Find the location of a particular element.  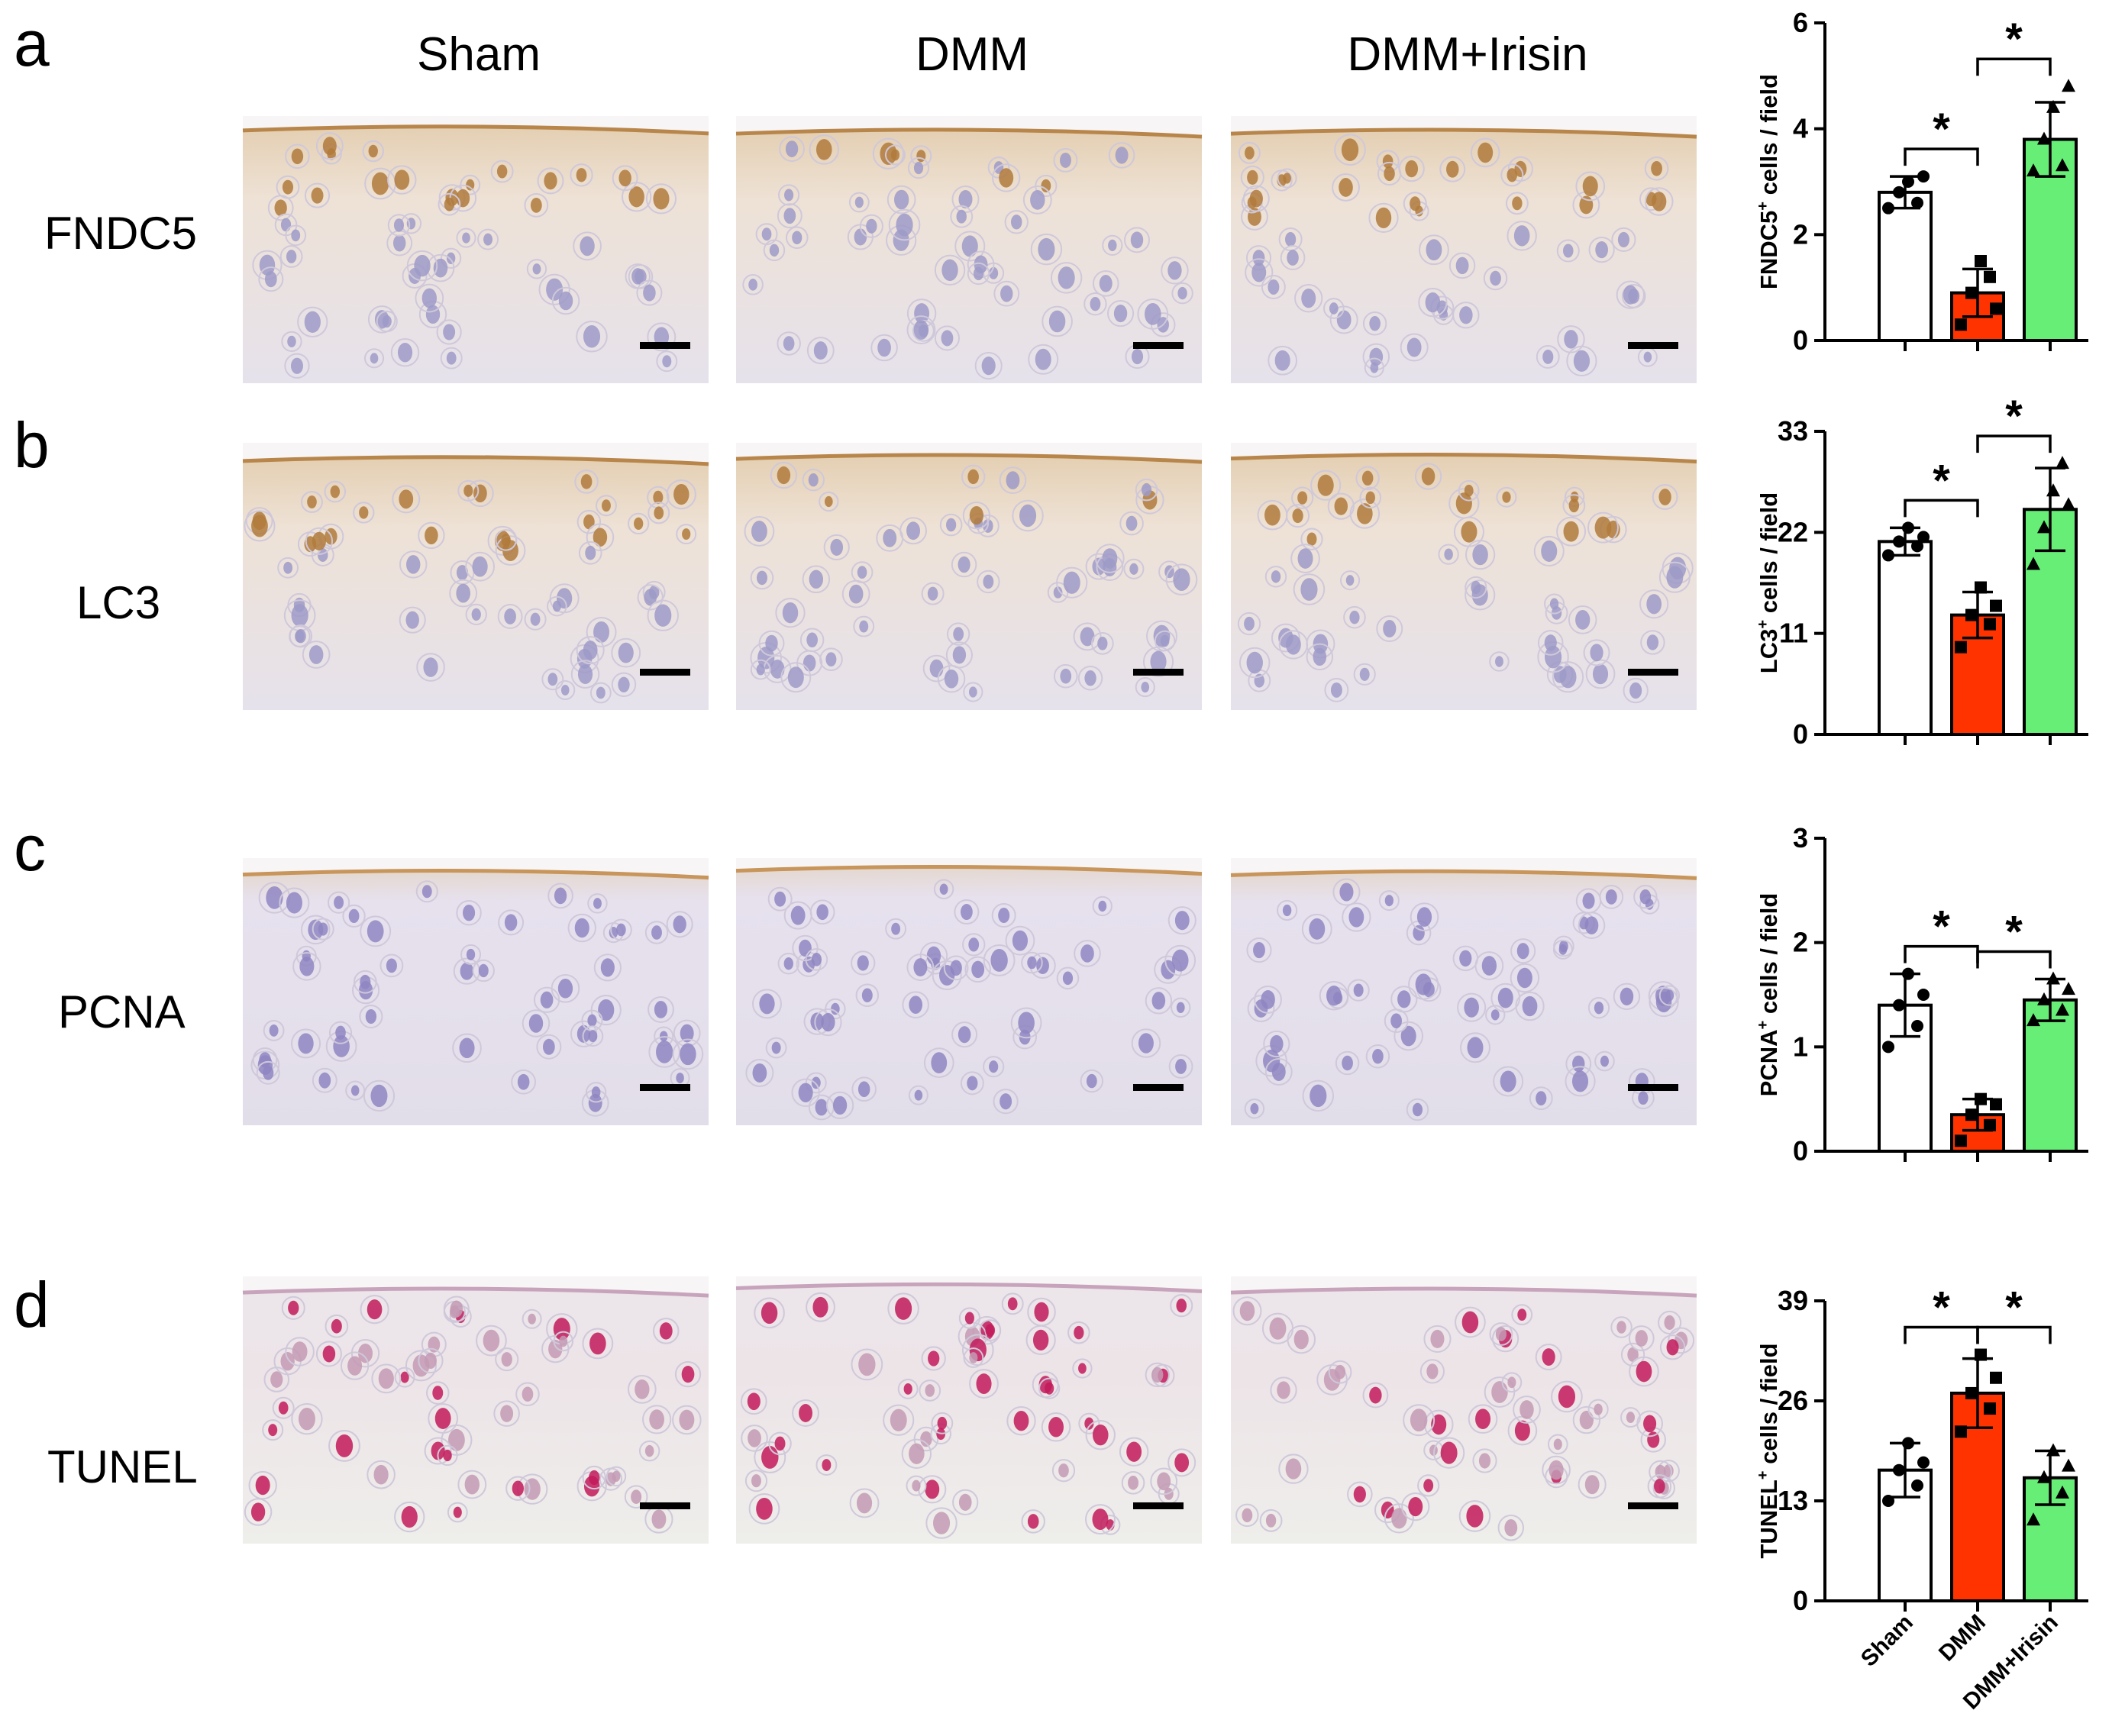

micrograph-pcna-dmm-irisin is located at coordinates (1463, 991).